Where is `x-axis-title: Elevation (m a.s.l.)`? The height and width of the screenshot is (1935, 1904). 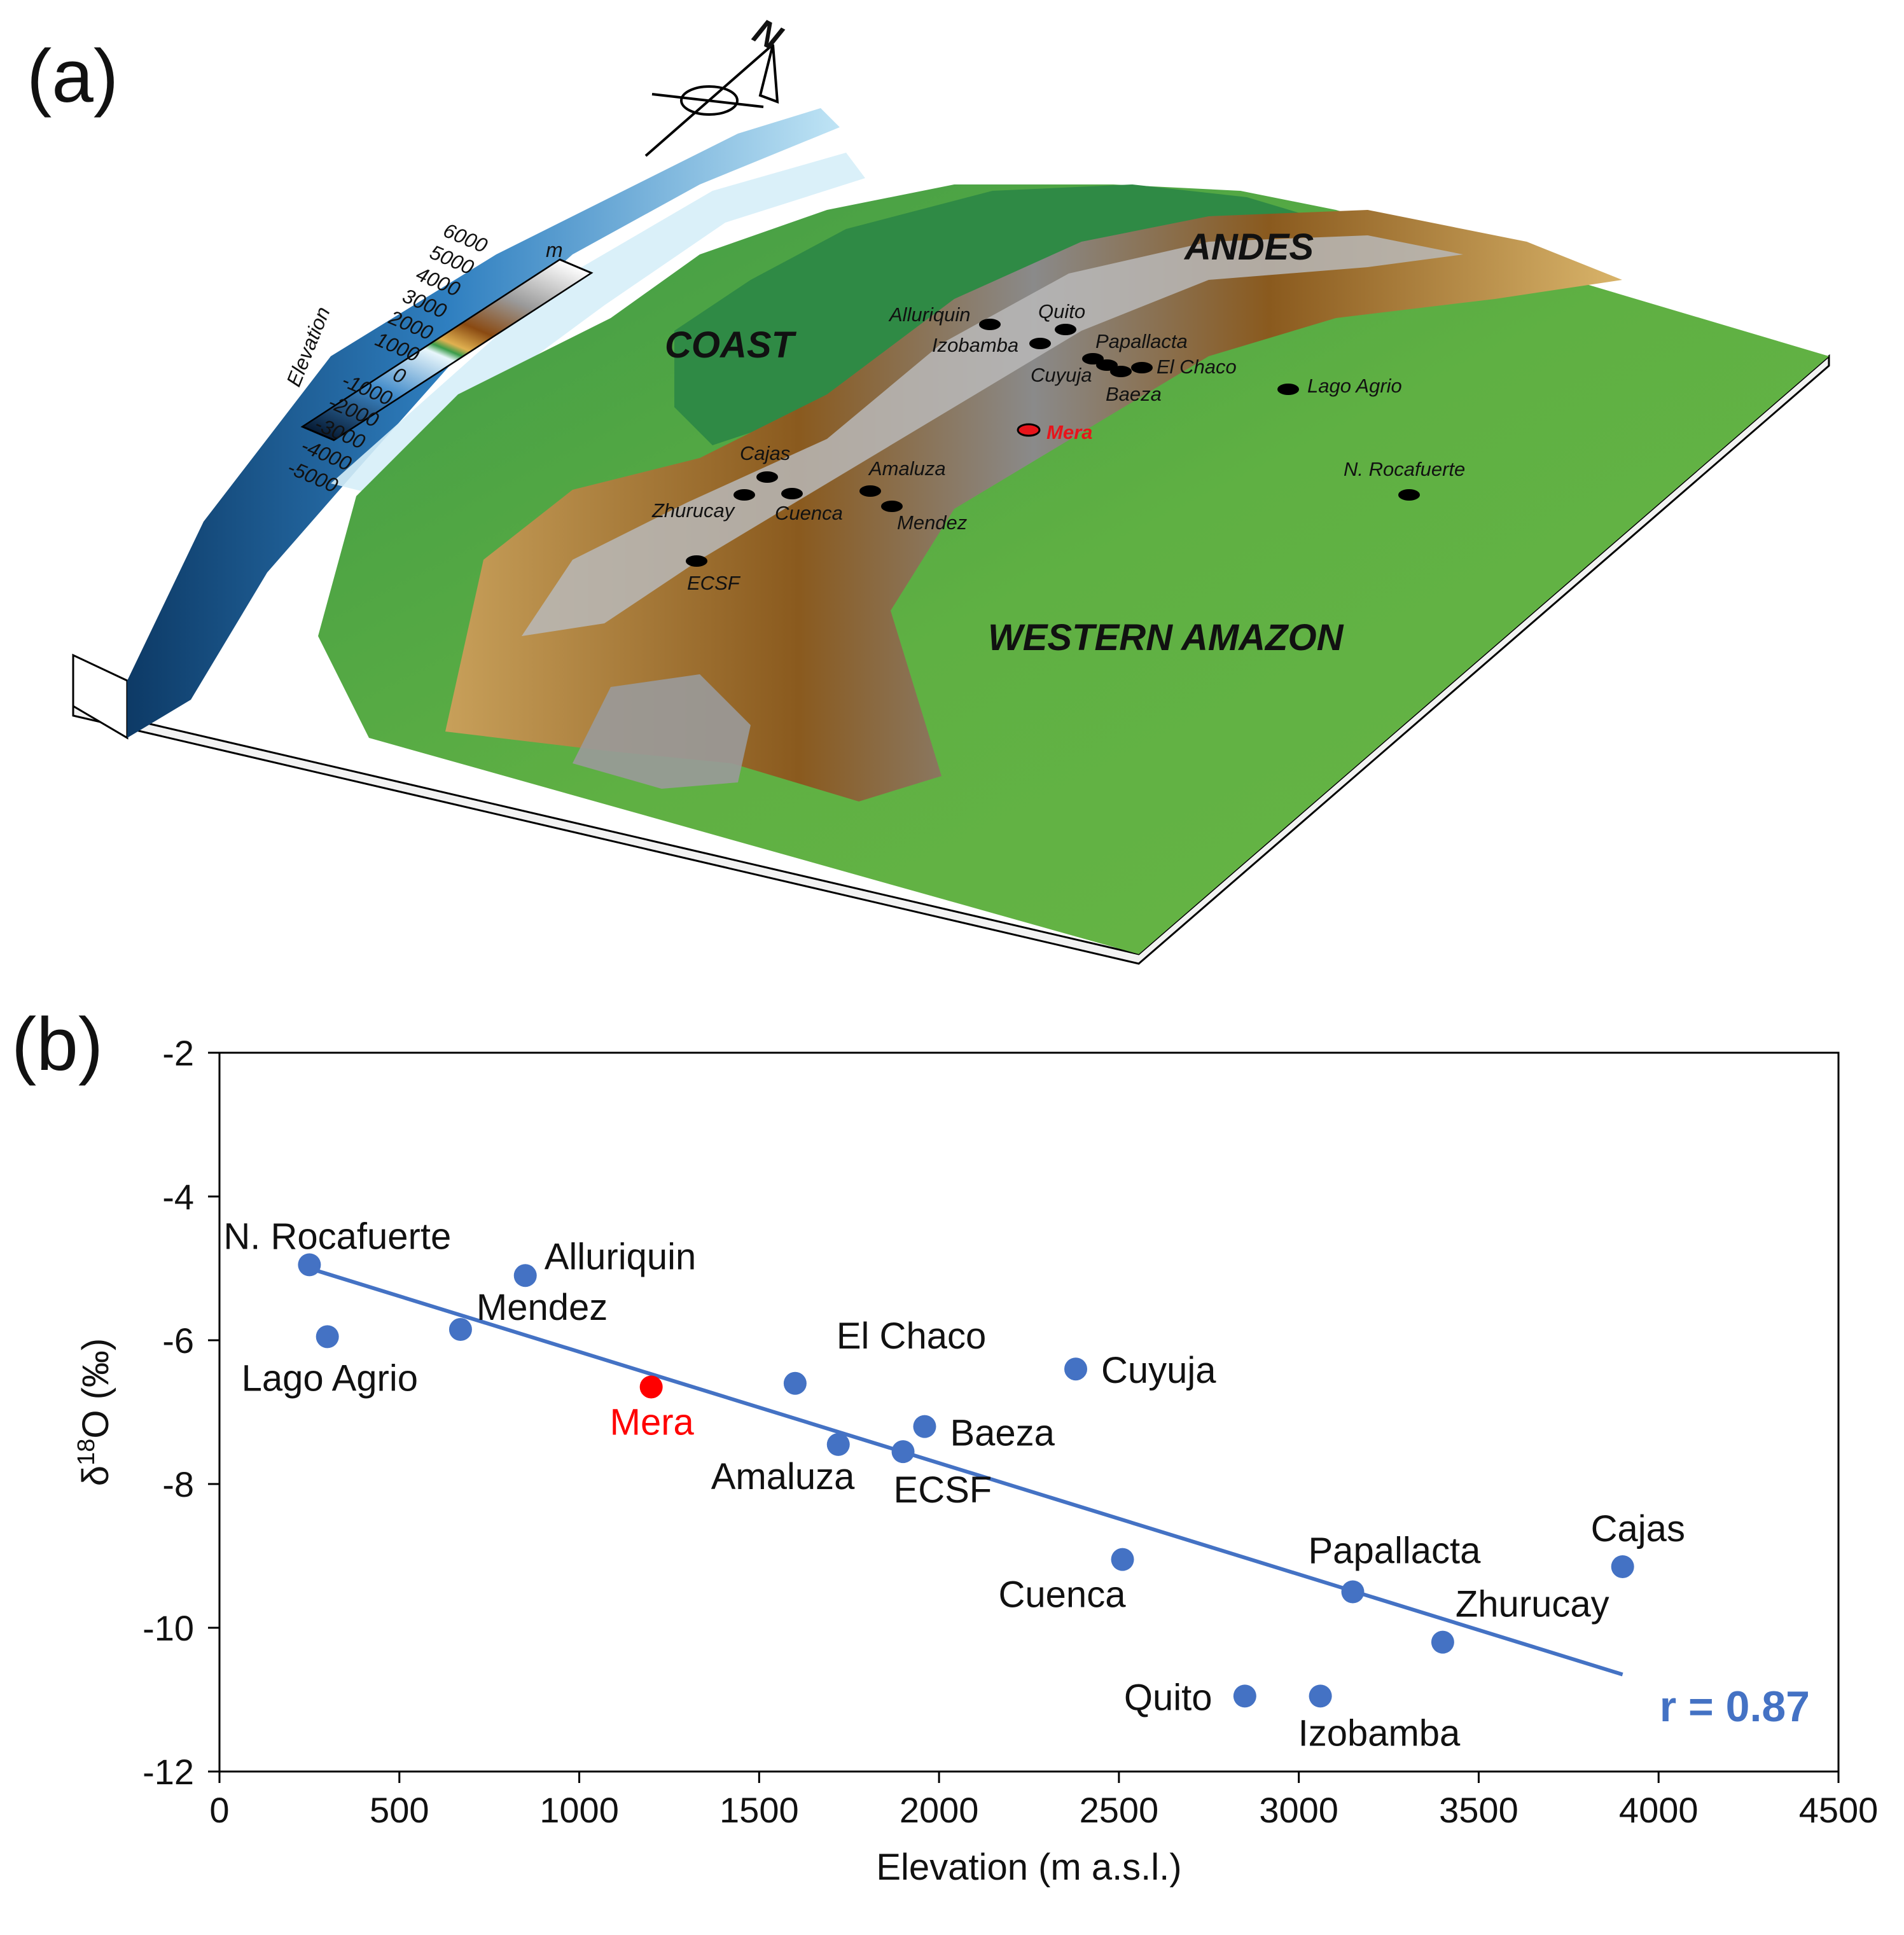
x-axis-title: Elevation (m a.s.l.) is located at coordinates (1028, 1867).